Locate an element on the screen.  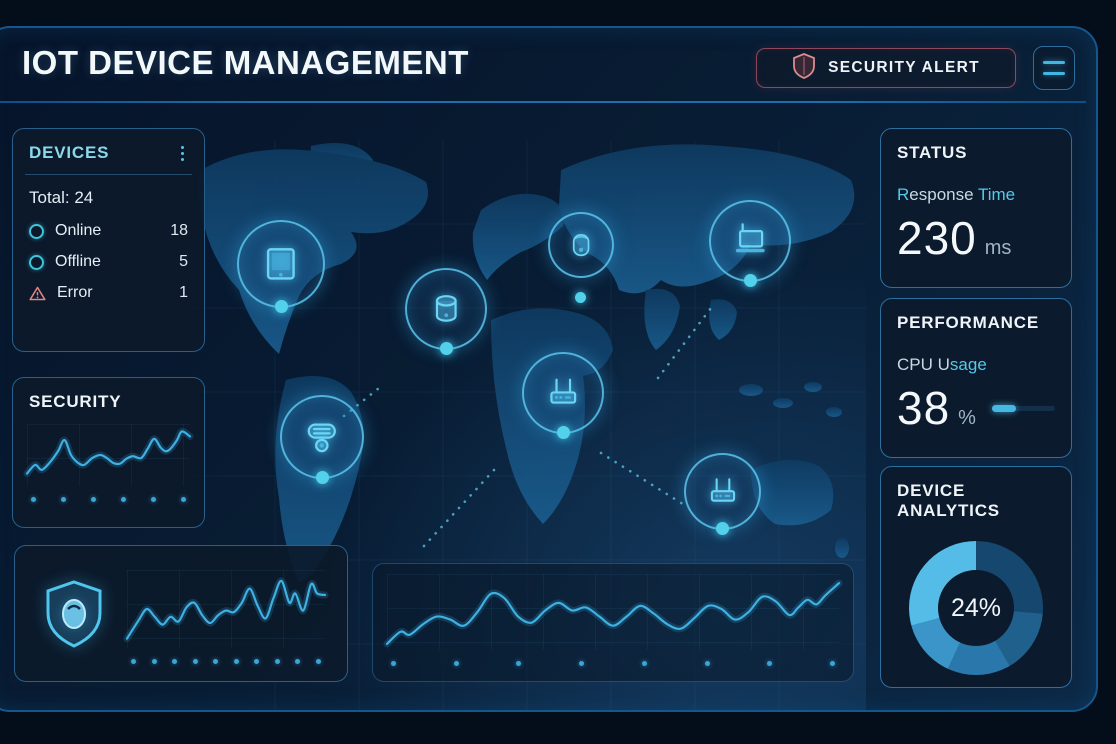
shield-lock-icon is located at coordinates (74, 614).